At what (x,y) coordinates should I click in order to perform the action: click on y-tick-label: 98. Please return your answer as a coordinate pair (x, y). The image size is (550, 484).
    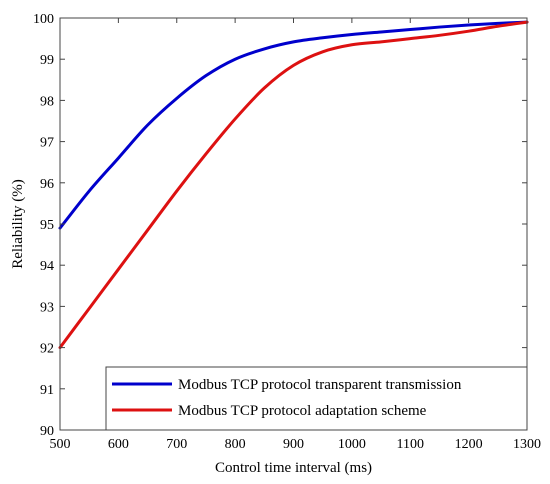
    Looking at the image, I should click on (47, 101).